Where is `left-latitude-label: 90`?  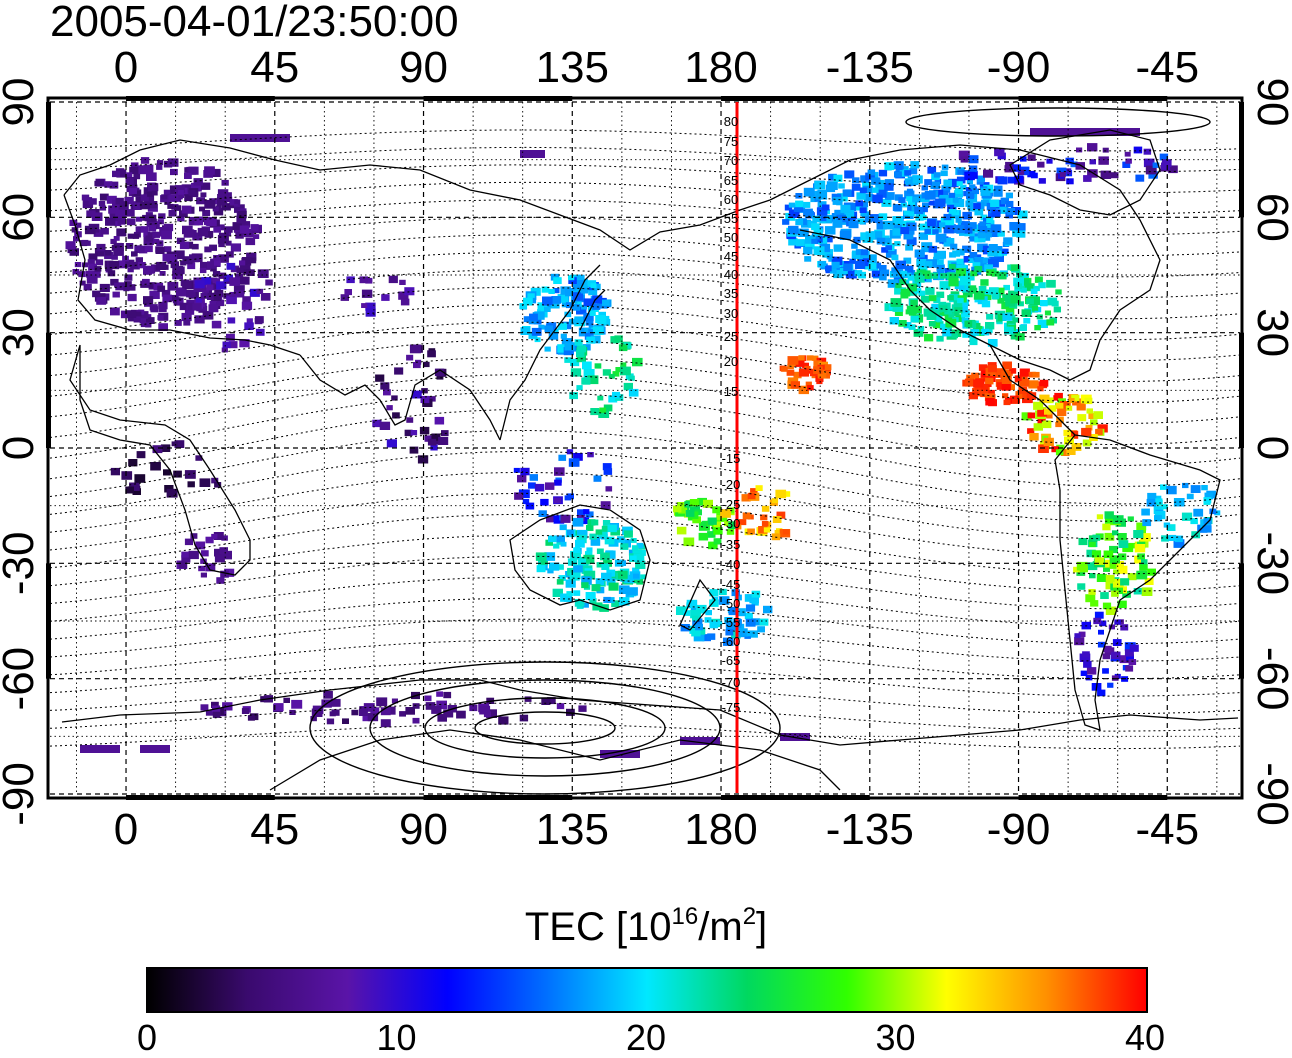 left-latitude-label: 90 is located at coordinates (21, 102).